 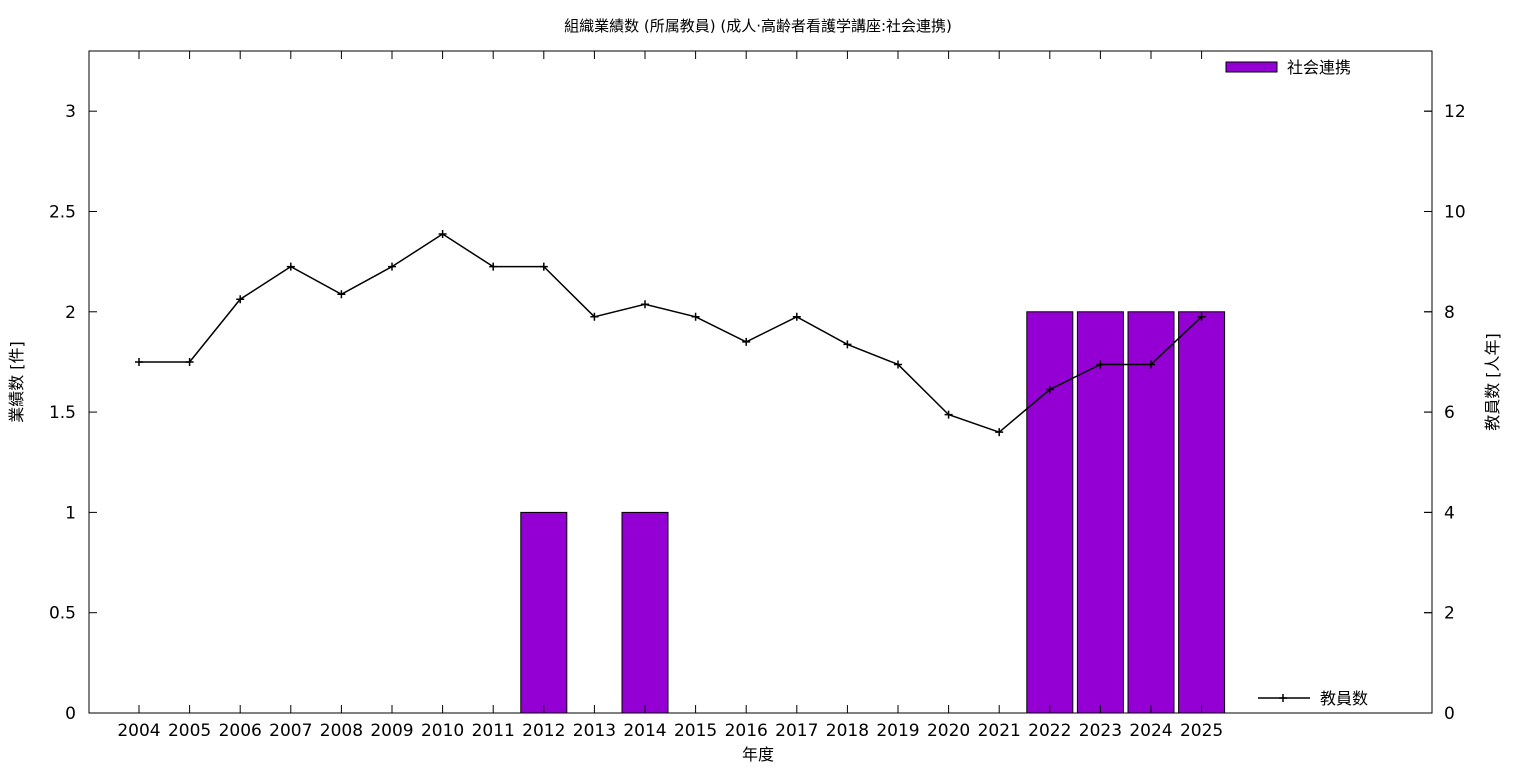 I want to click on y-right-tick-label-8: 8, so click(x=1449, y=313).